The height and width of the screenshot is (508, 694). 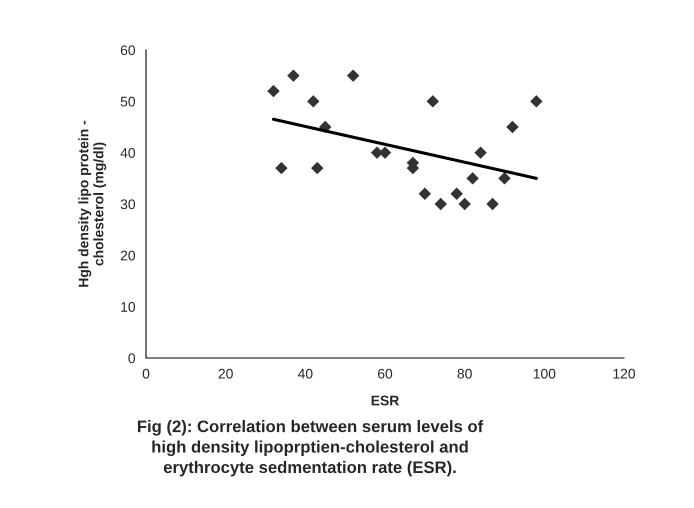 What do you see at coordinates (385, 401) in the screenshot?
I see `x-axis-title: ESR` at bounding box center [385, 401].